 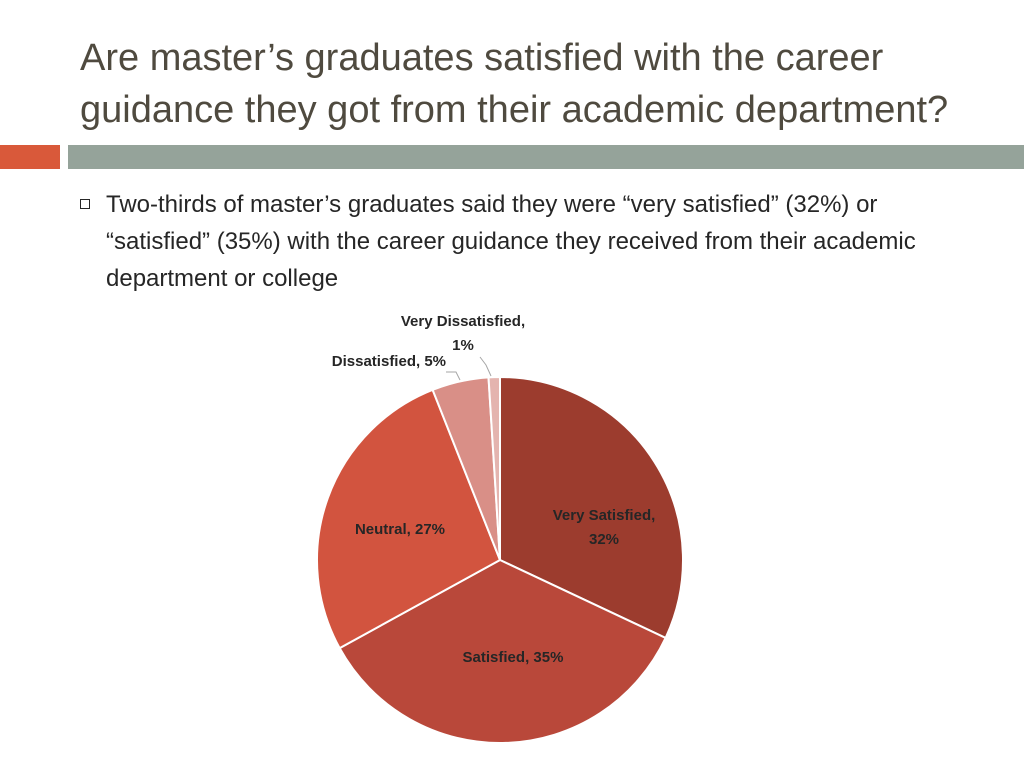 I want to click on pie-slice-very-dissatisfied, so click(x=494, y=468).